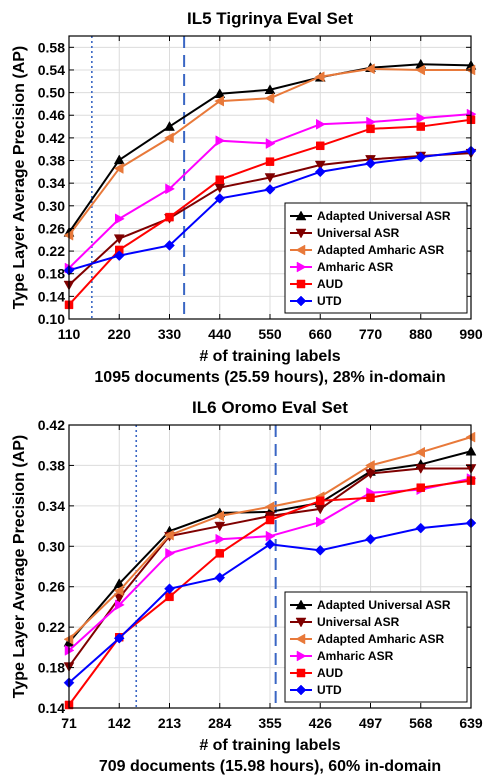  Describe the element at coordinates (51, 465) in the screenshot. I see `y-tick-label: 0.38` at that location.